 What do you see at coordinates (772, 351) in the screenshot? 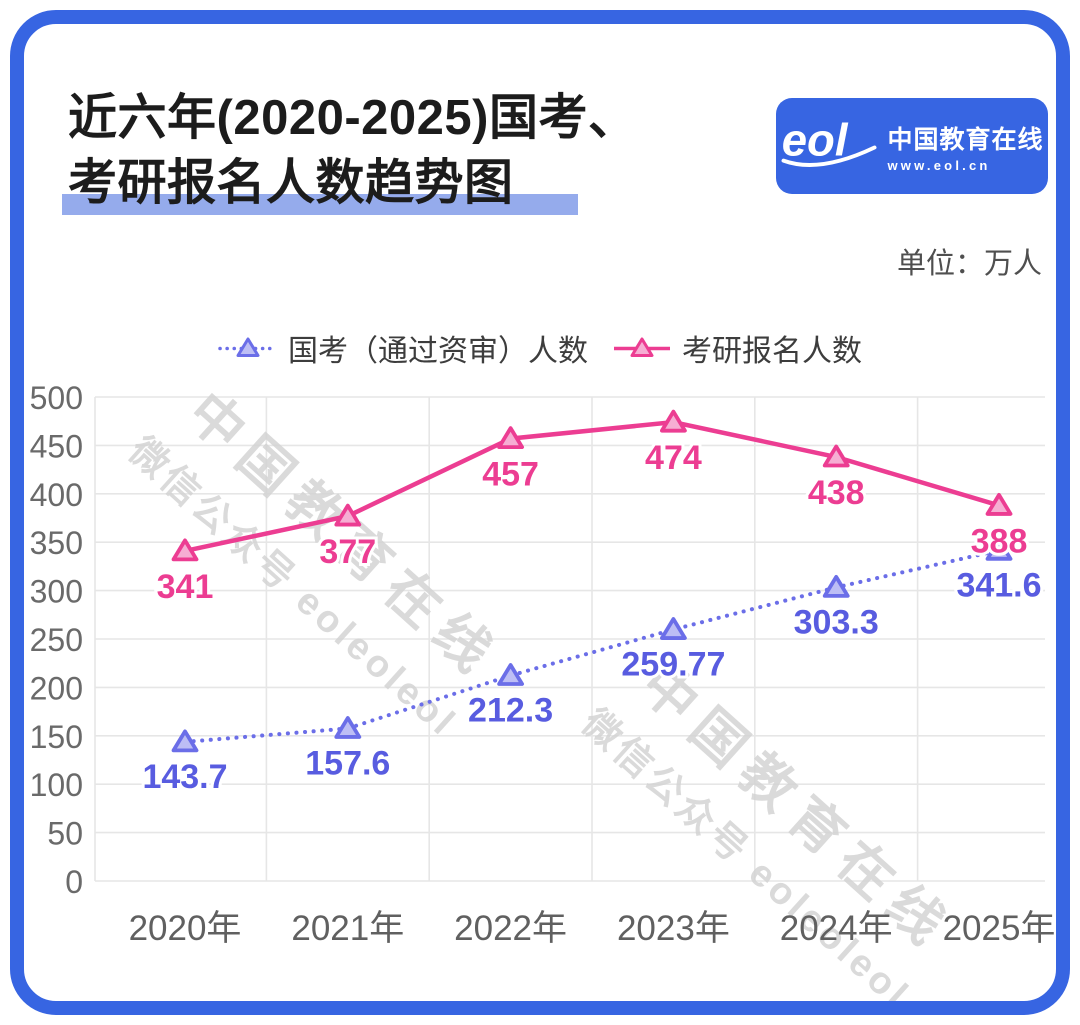
I see `legend-label-kaoyan: 考研报名人数` at bounding box center [772, 351].